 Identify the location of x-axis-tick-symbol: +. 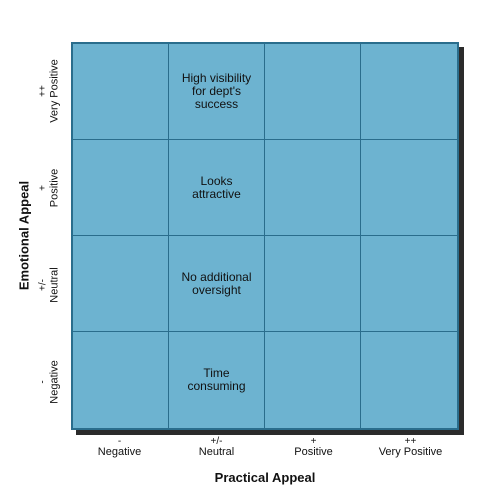
(313, 441).